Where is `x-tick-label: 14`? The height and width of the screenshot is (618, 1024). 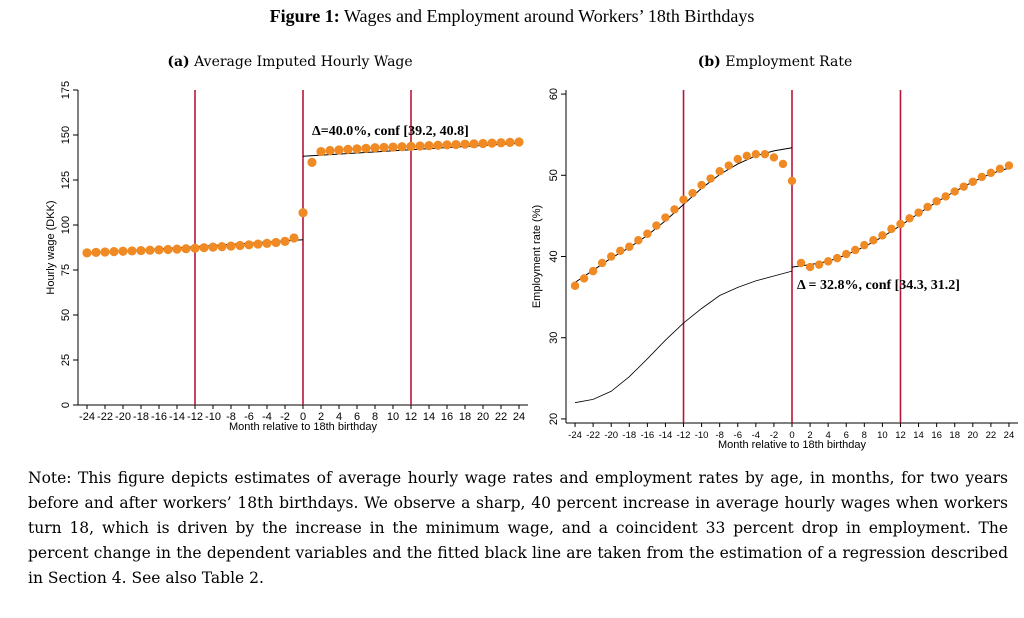
x-tick-label: 14 is located at coordinates (429, 417).